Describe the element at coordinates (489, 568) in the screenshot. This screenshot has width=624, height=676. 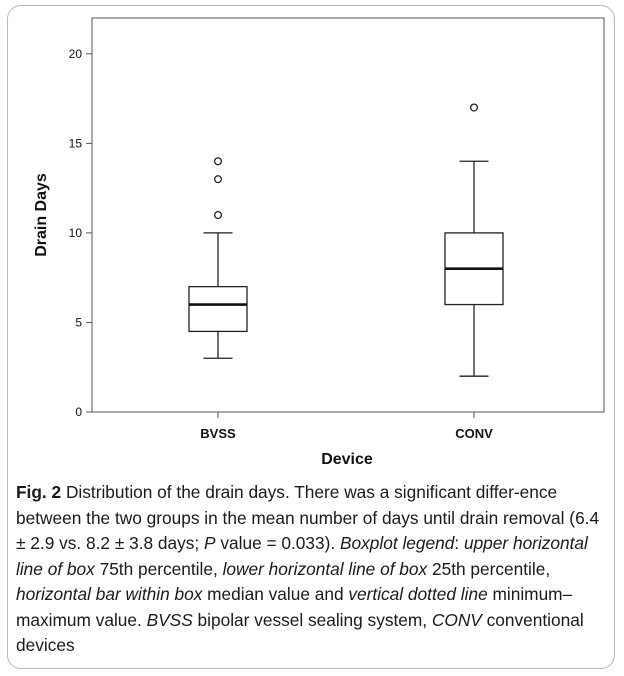
I see `caption-segment: 25th percentile,` at that location.